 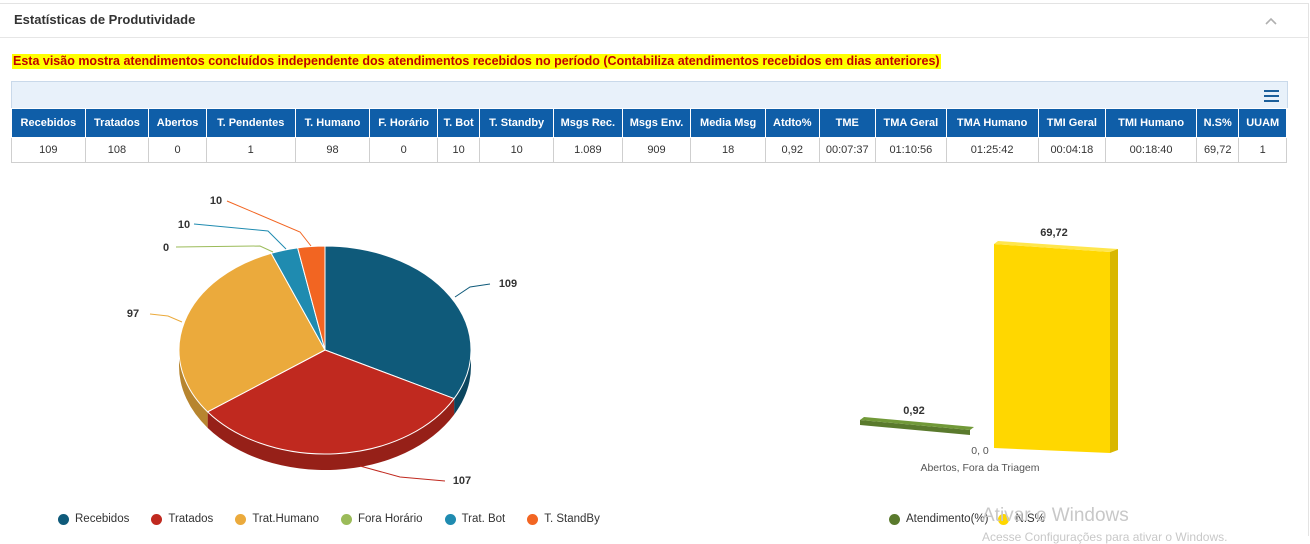 What do you see at coordinates (649, 94) in the screenshot?
I see `table-toolbar` at bounding box center [649, 94].